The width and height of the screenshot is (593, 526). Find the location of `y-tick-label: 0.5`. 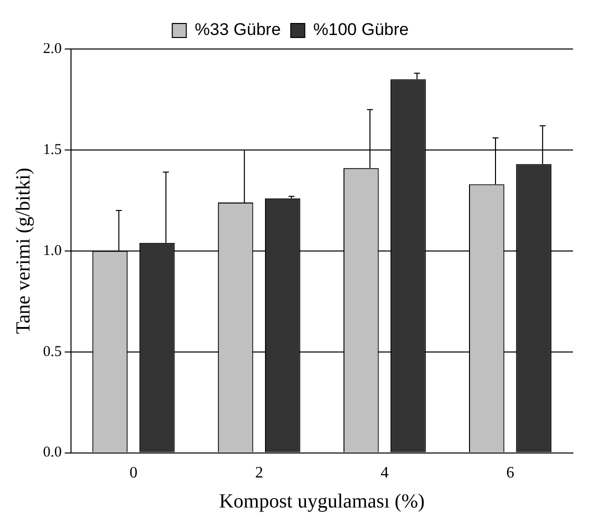

y-tick-label: 0.5 is located at coordinates (52, 352).